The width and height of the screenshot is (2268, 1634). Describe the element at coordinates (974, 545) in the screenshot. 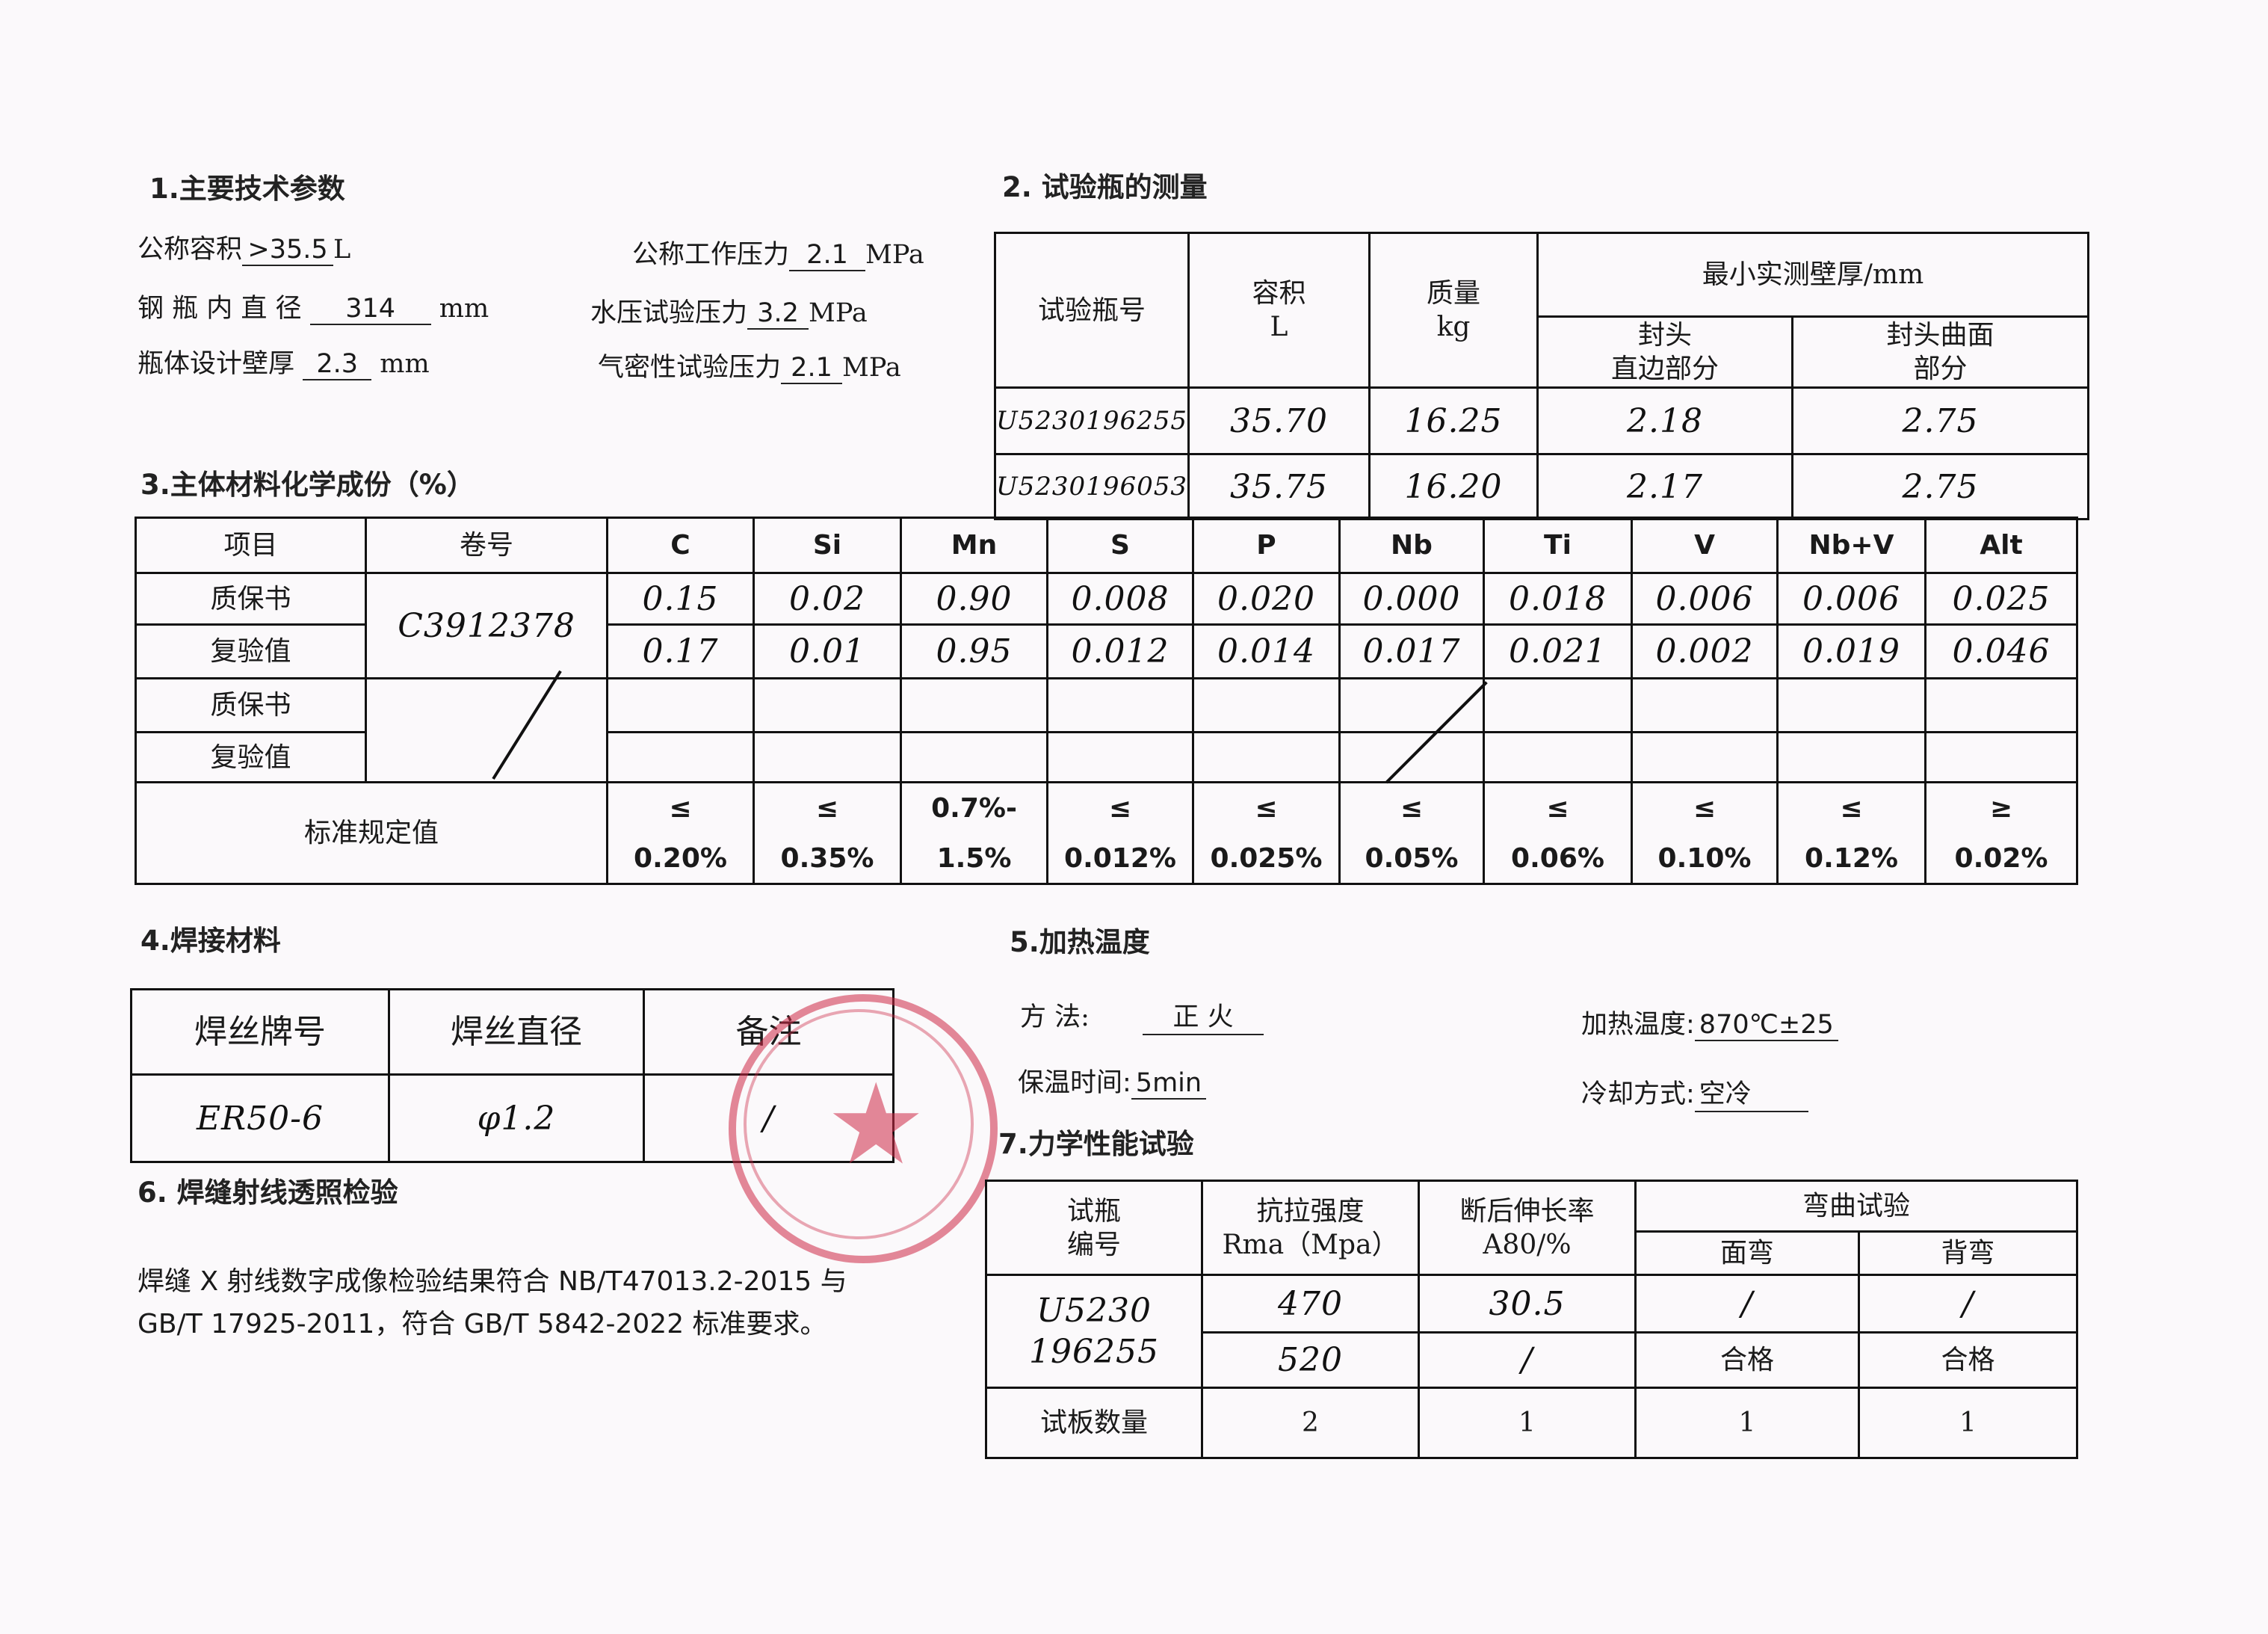

I see `header-element: Mn` at that location.